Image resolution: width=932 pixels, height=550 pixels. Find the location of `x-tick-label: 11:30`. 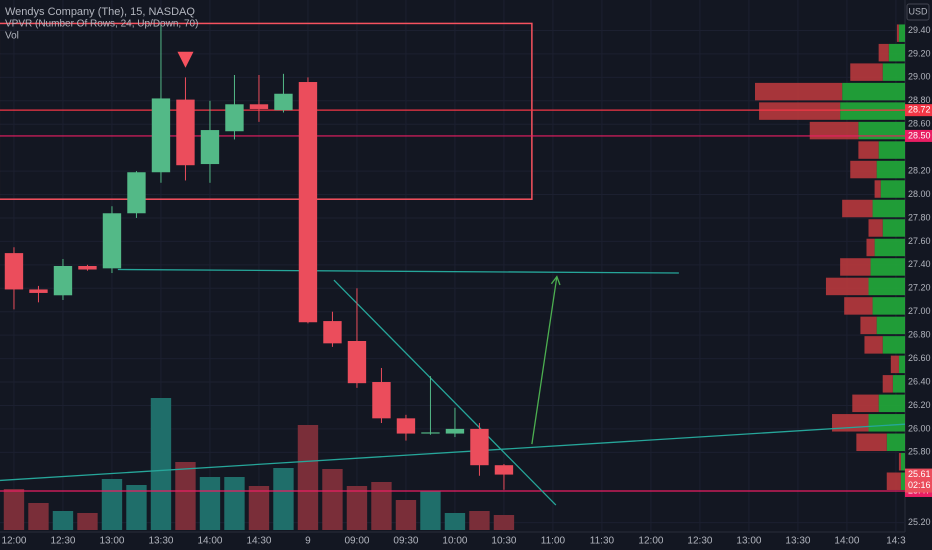

x-tick-label: 11:30 is located at coordinates (602, 541).